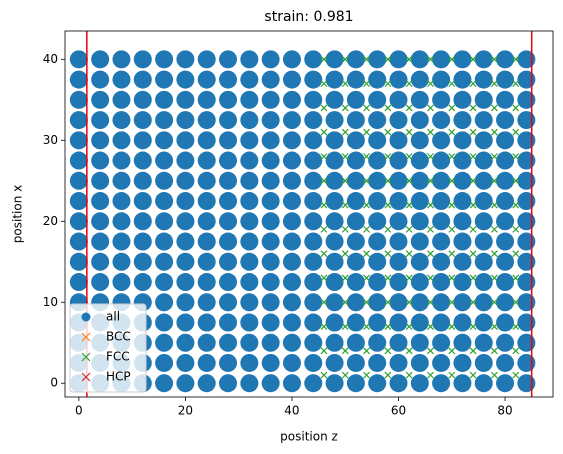 The height and width of the screenshot is (454, 563). What do you see at coordinates (79, 411) in the screenshot?
I see `x-tick-label: 0` at bounding box center [79, 411].